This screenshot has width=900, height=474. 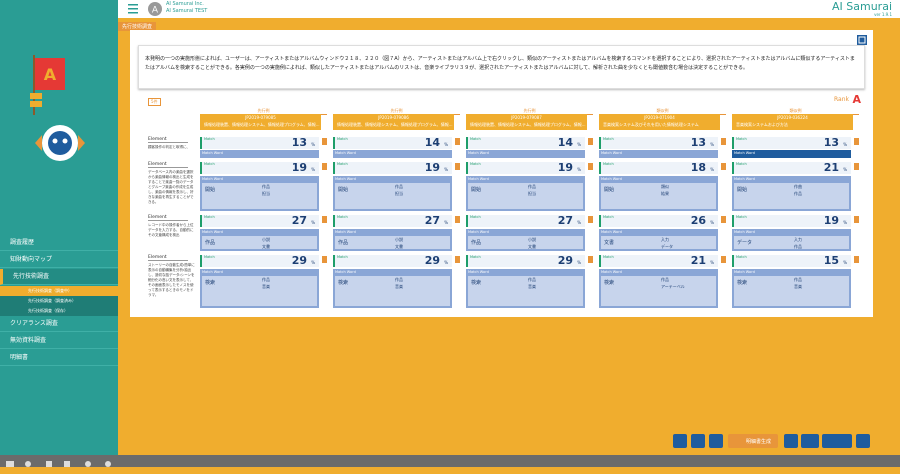 I want to click on avatar: A, so click(x=155, y=9).